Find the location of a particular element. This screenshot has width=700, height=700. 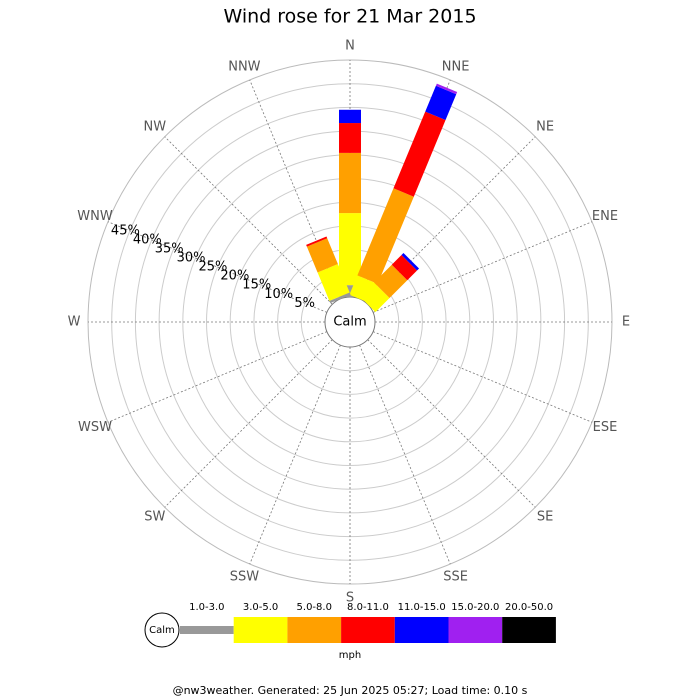

direction-label: SE is located at coordinates (545, 517).